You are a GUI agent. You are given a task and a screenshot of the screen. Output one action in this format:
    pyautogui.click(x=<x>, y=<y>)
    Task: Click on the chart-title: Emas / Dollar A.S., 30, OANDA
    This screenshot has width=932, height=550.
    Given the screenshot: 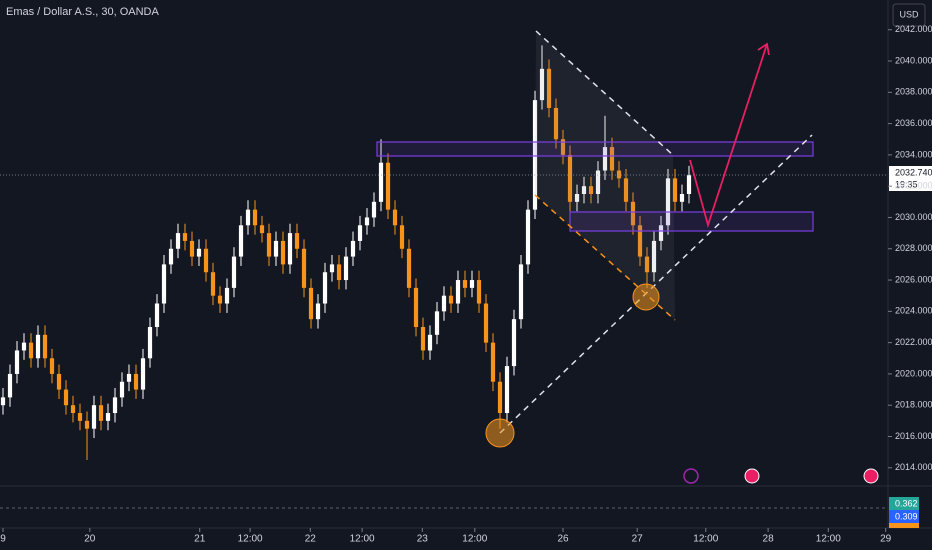 What is the action you would take?
    pyautogui.click(x=82, y=12)
    